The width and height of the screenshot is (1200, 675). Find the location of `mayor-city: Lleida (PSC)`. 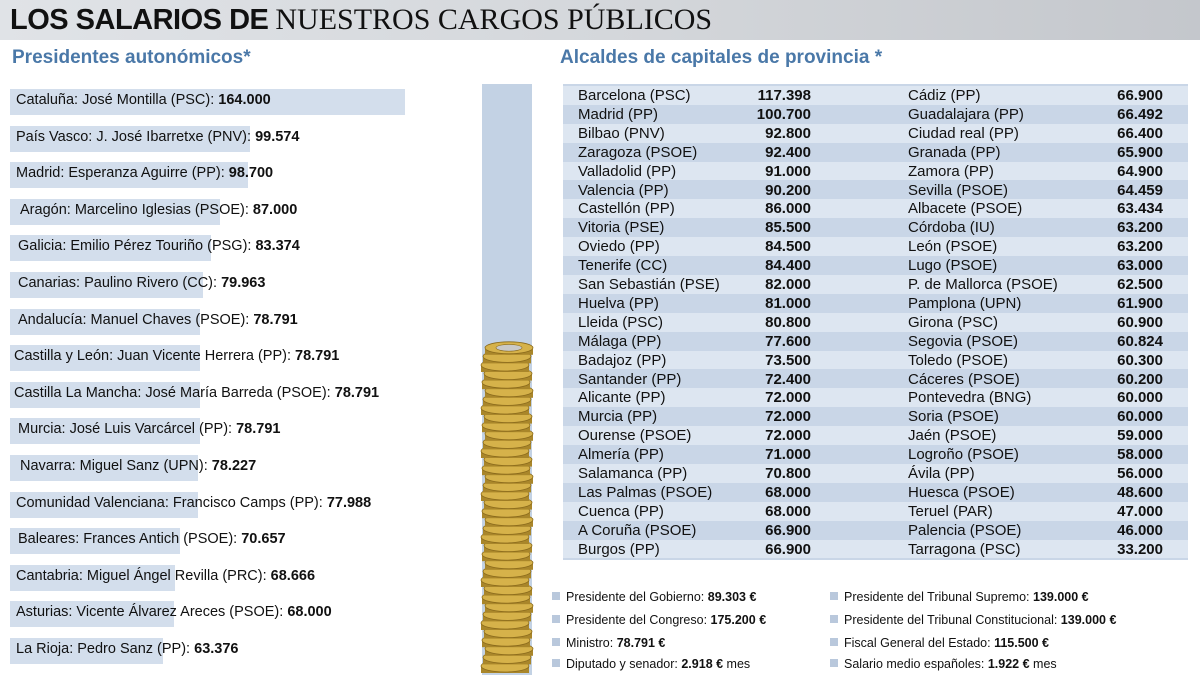

mayor-city: Lleida (PSC) is located at coordinates (621, 322).